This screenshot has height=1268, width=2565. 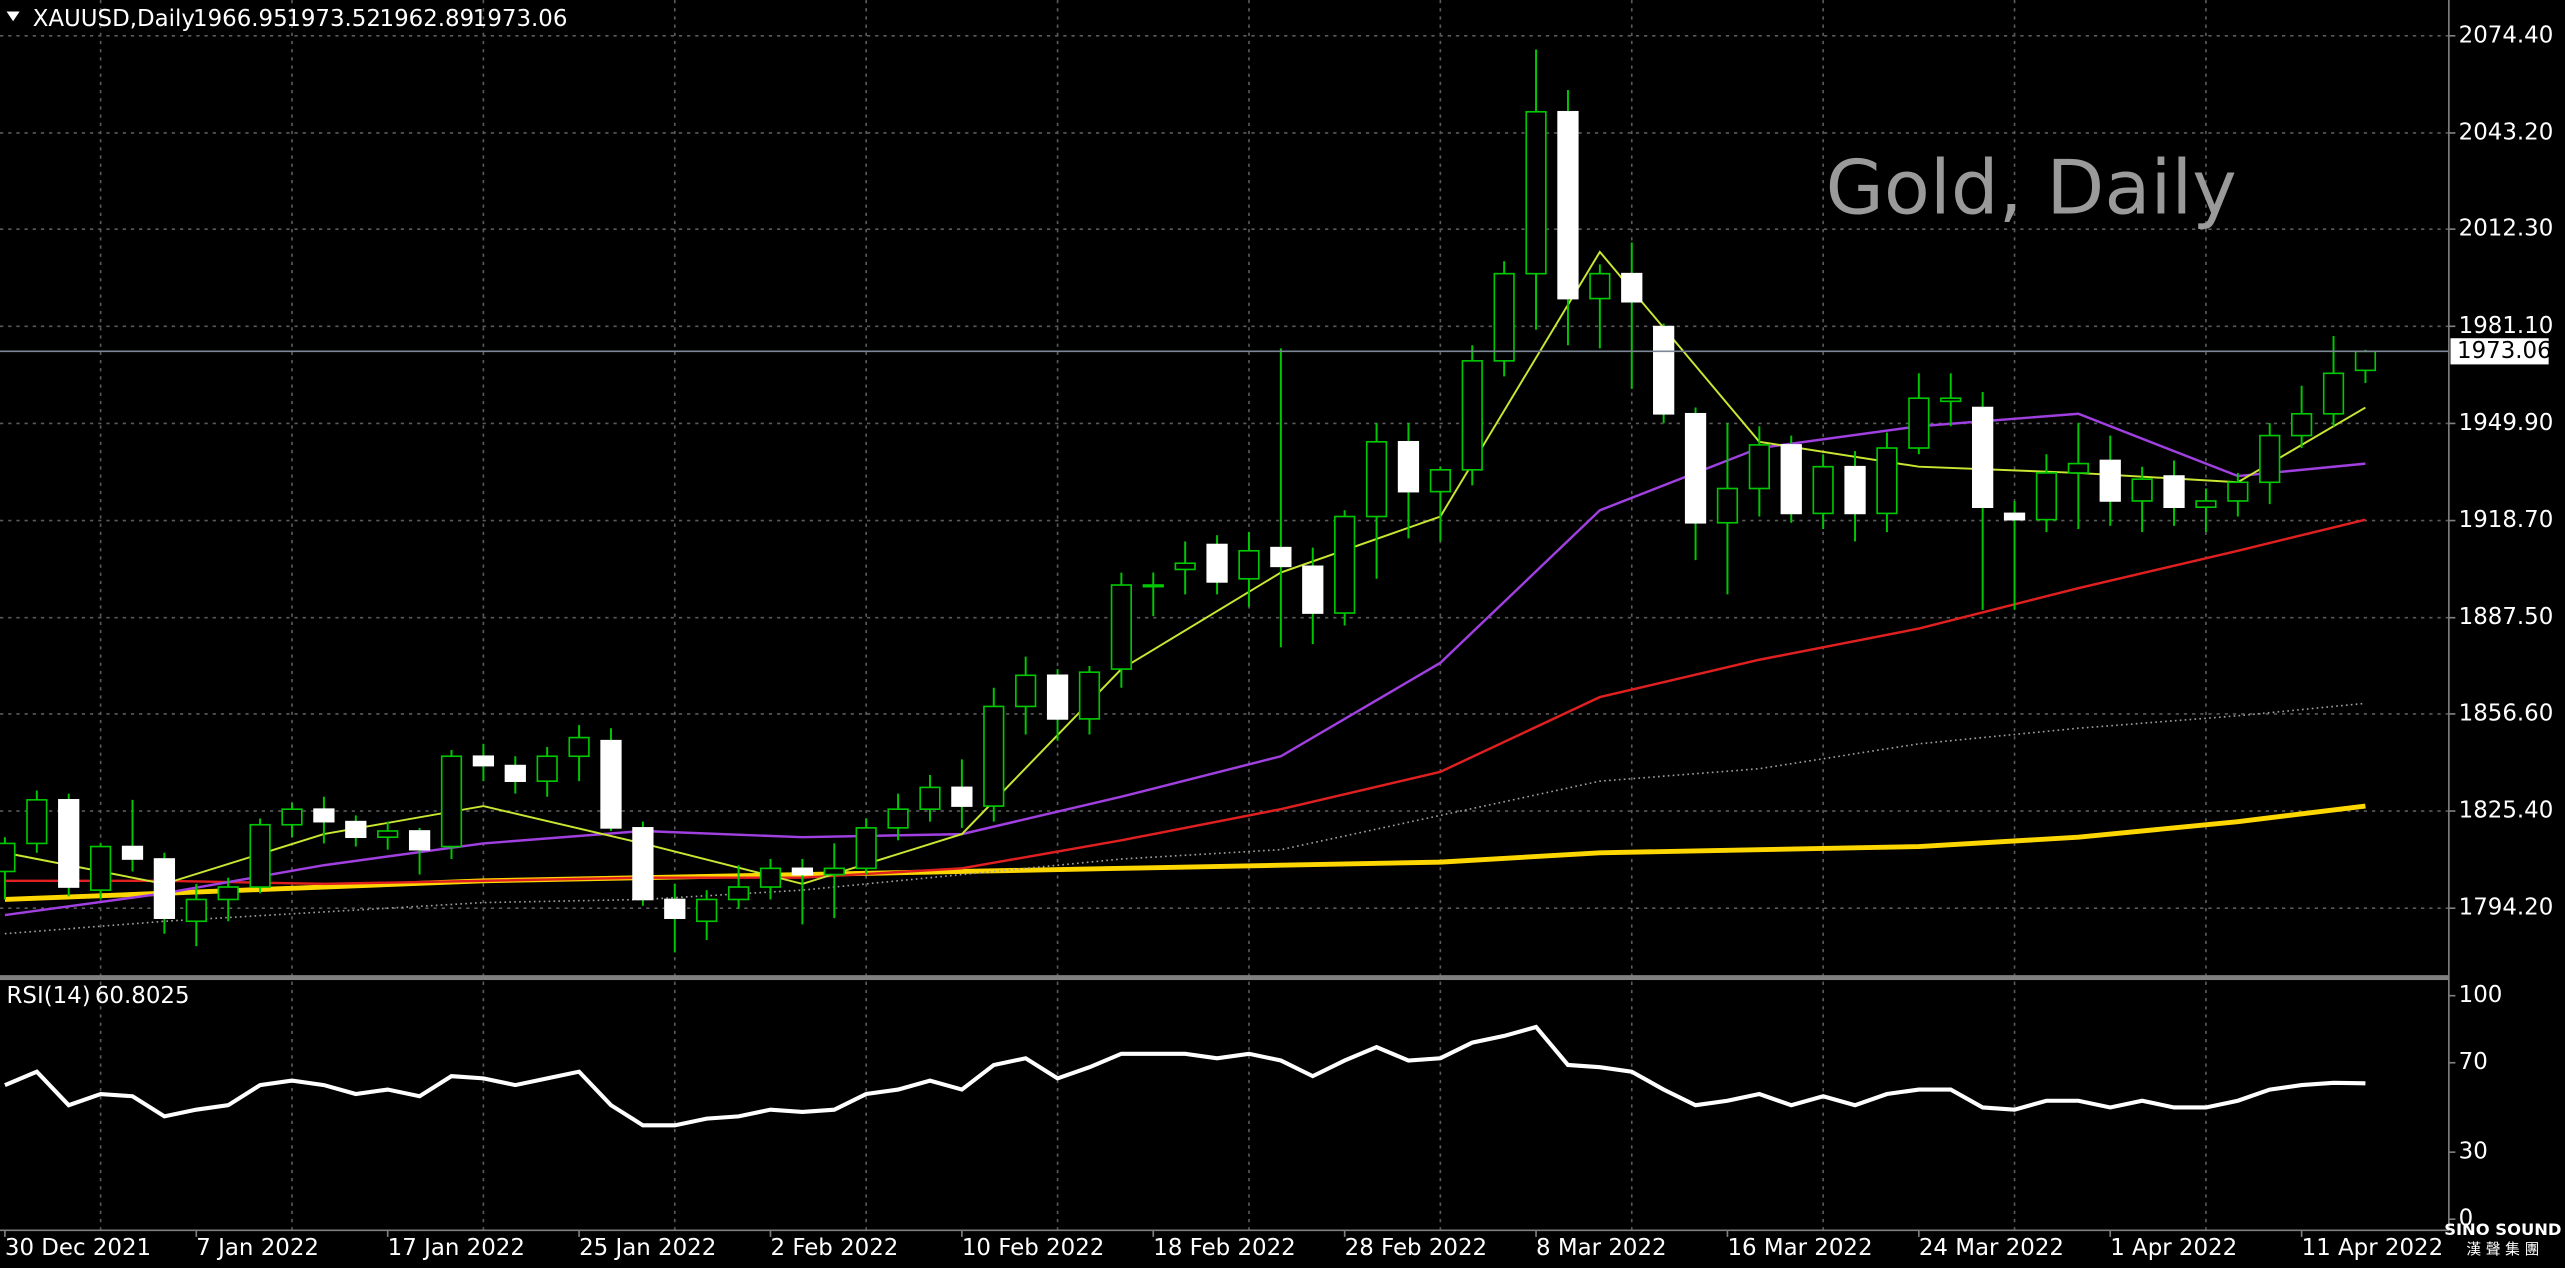 I want to click on rsi-line, so click(x=1185, y=1076).